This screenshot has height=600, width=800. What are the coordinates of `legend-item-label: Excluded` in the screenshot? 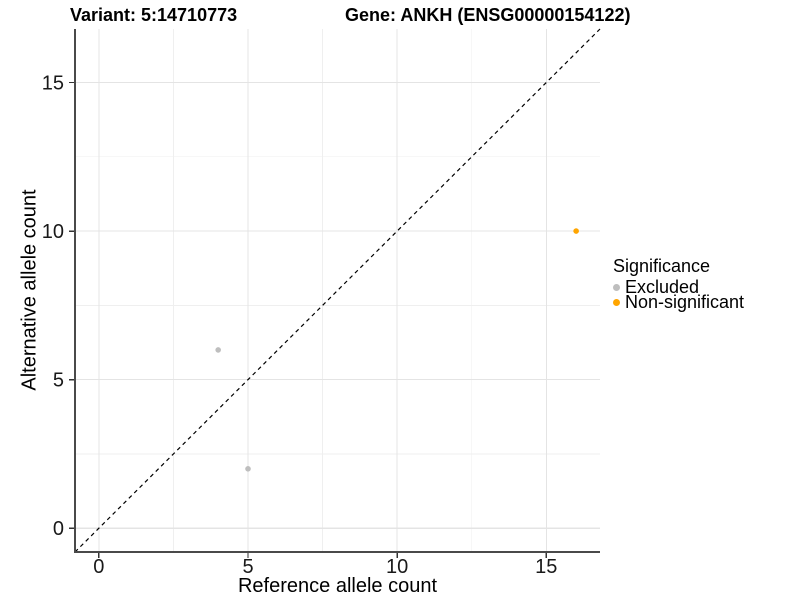 It's located at (662, 287).